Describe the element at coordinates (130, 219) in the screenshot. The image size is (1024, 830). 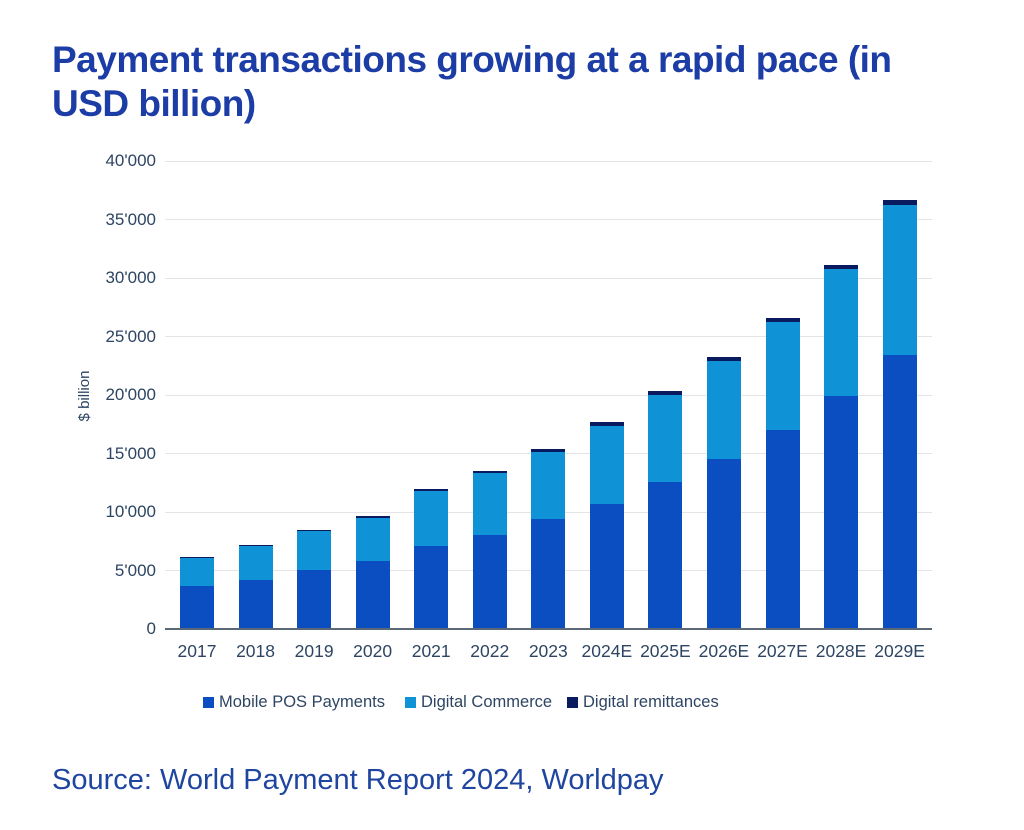
I see `y-tick-label-35000: 35'000` at that location.